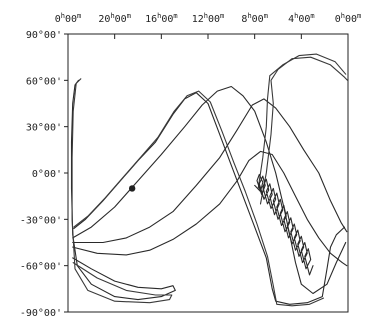  I want to click on x-axis-ticks: 0h00m 20h00m 16h00m 12h00m 8h00m 4h00m 0h00m, so click(208, 25).